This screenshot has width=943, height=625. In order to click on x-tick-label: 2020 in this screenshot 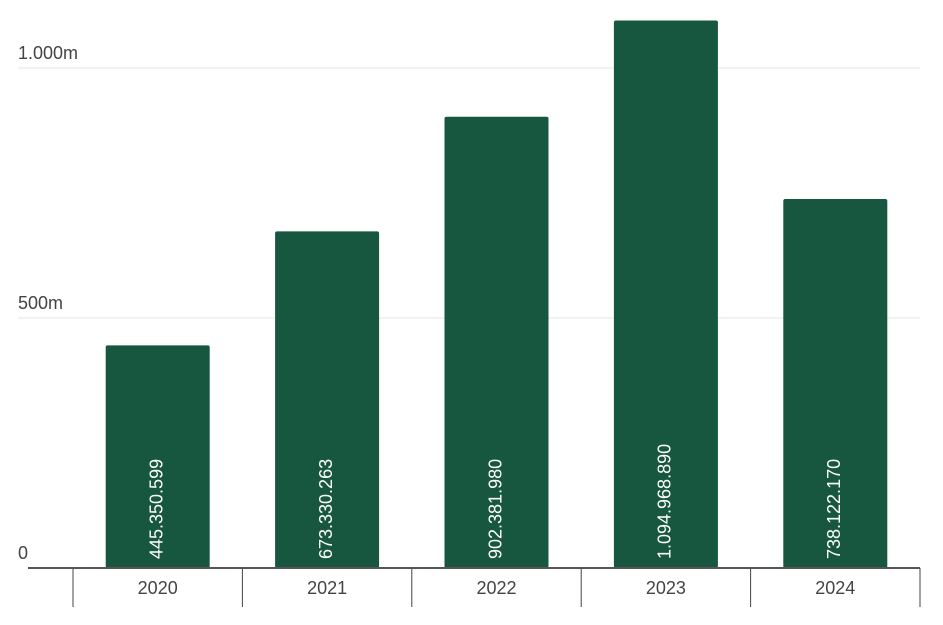, I will do `click(158, 588)`.